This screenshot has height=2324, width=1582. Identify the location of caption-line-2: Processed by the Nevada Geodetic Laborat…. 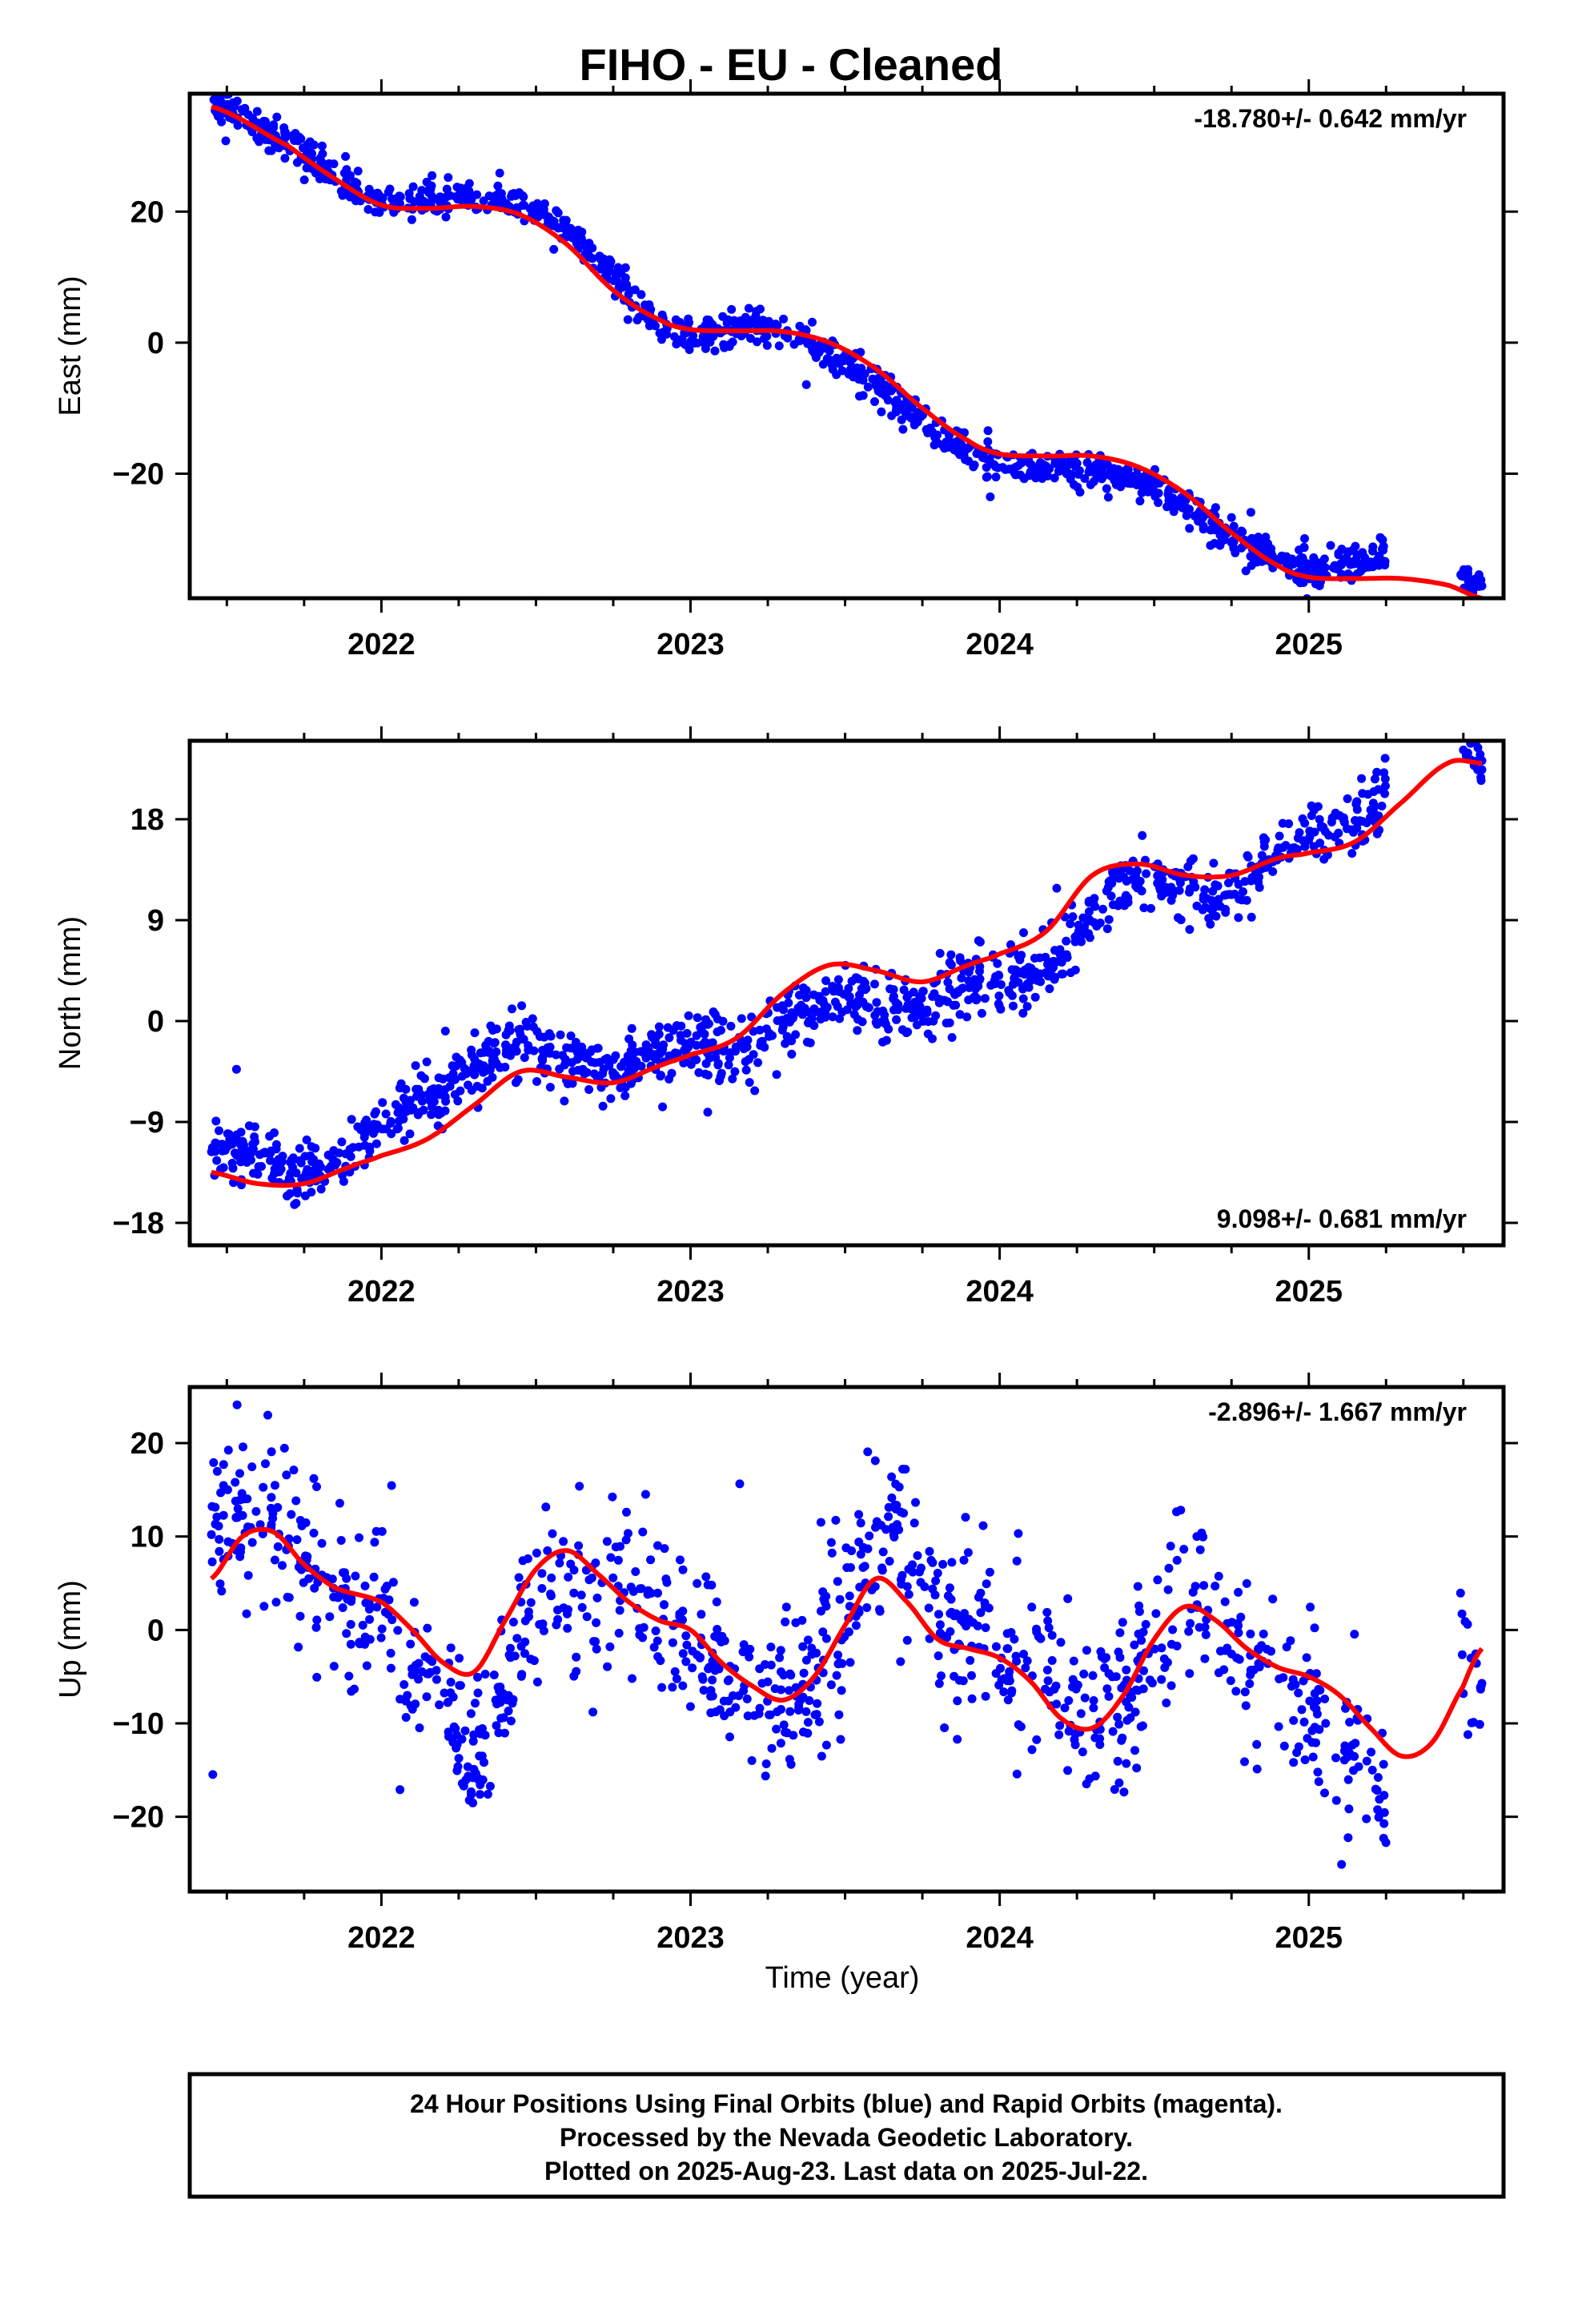
(847, 2137).